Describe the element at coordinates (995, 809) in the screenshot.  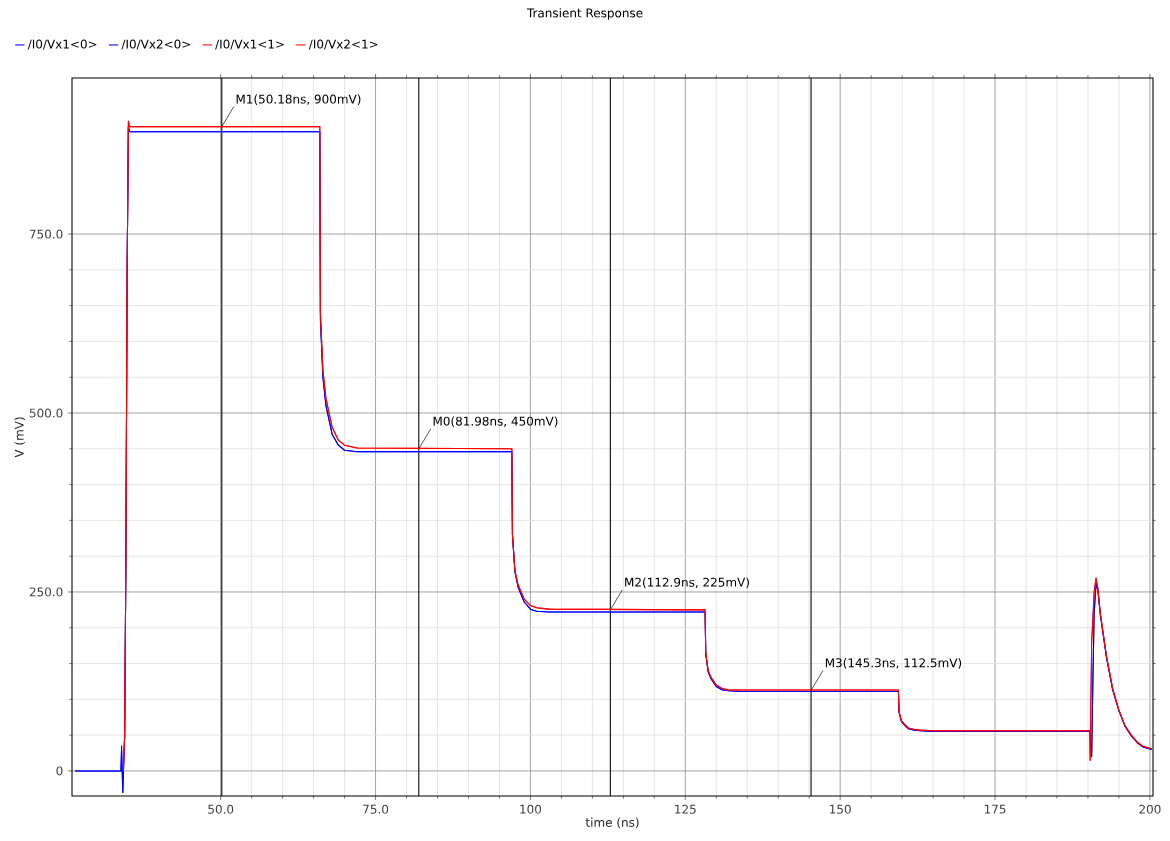
I see `x-tick-label: 175` at that location.